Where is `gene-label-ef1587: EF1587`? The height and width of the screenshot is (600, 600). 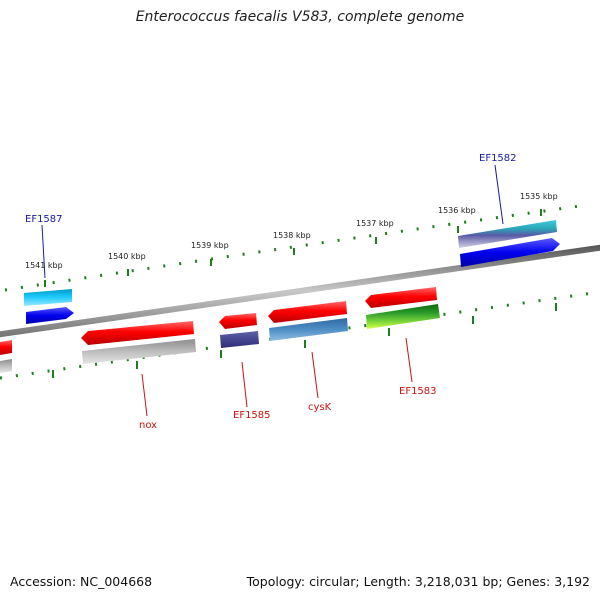
gene-label-ef1587: EF1587 is located at coordinates (44, 219).